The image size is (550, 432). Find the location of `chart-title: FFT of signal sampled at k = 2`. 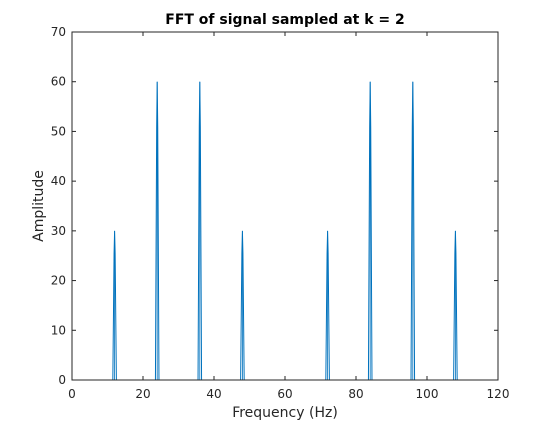

chart-title: FFT of signal sampled at k = 2 is located at coordinates (285, 20).